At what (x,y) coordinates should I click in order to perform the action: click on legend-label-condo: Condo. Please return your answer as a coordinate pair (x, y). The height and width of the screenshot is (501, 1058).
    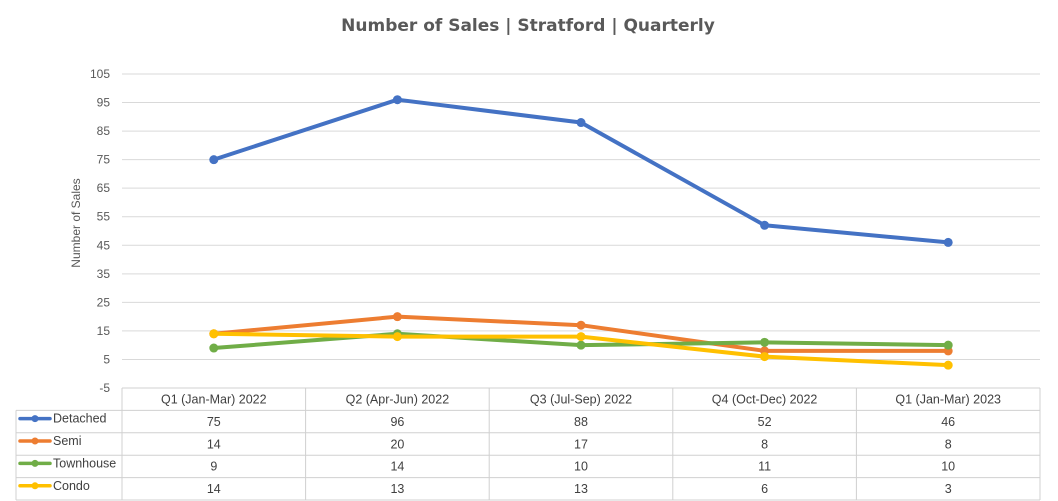
    Looking at the image, I should click on (71, 486).